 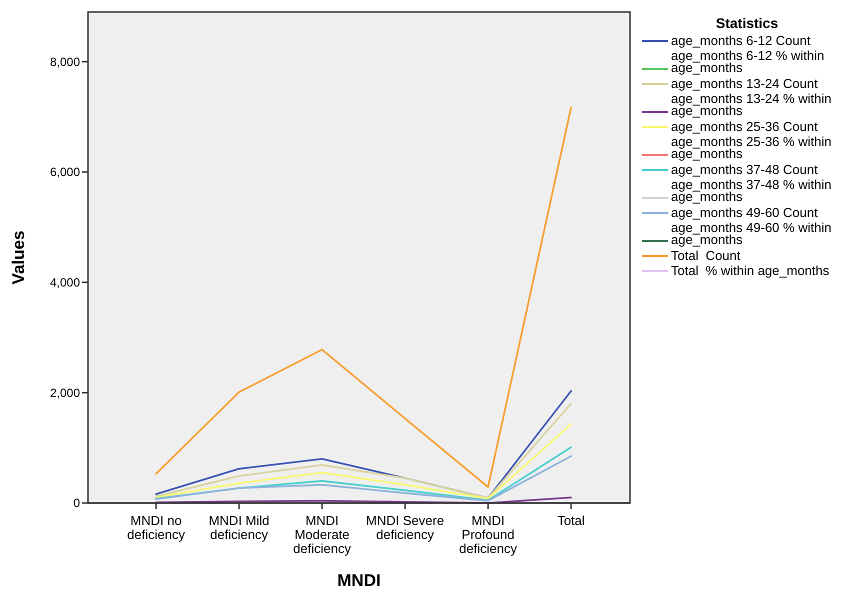 I want to click on legend-label: age_months 49-60 % within age_months, so click(x=751, y=233).